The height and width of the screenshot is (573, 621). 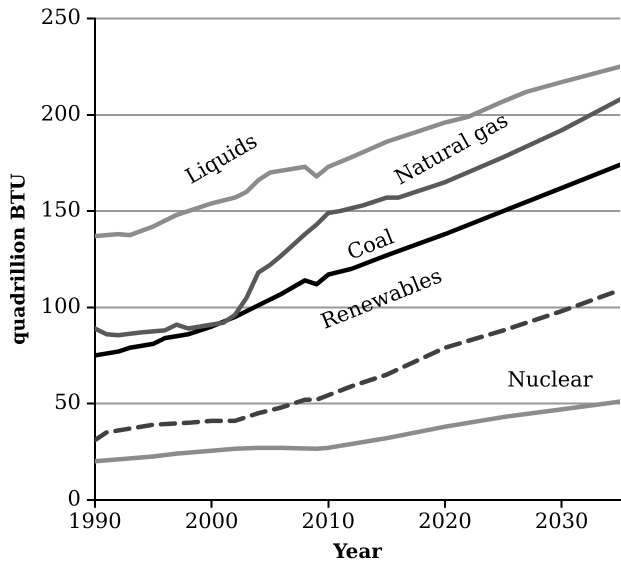 I want to click on y-tick-label: 100, so click(x=60, y=306).